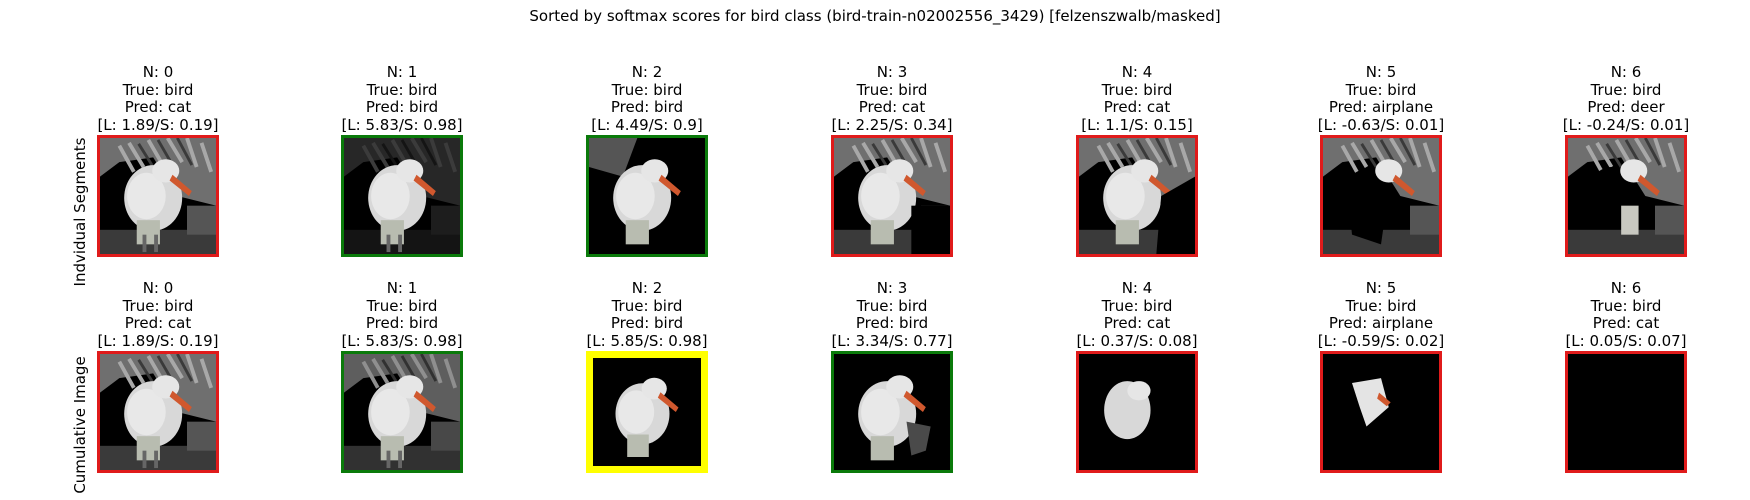  Describe the element at coordinates (1381, 107) in the screenshot. I see `panel-pred-label: Pred: airplane` at that location.